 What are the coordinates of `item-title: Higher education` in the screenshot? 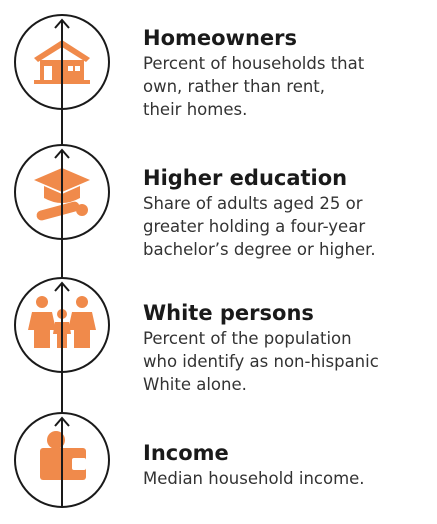 It's located at (245, 178).